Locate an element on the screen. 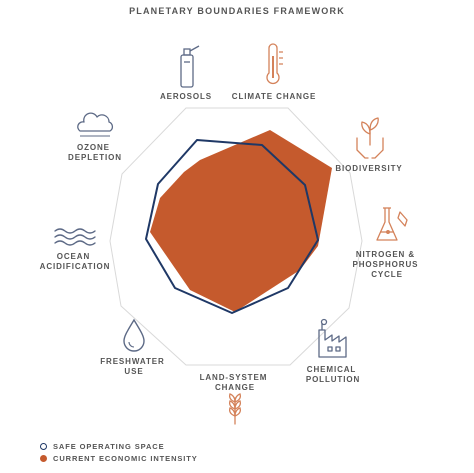 The height and width of the screenshot is (473, 474). legend-item-current: CURRENT ECONOMIC INTENSITY is located at coordinates (119, 458).